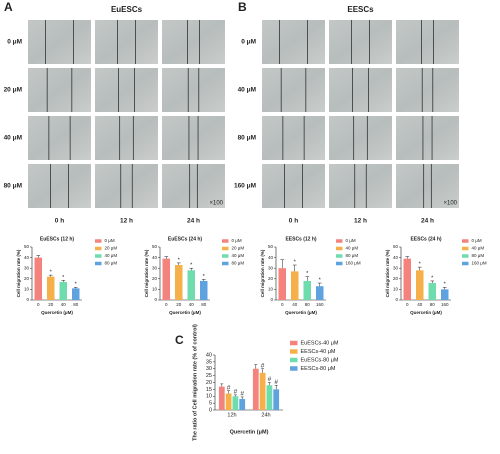 The width and height of the screenshot is (500, 454). What do you see at coordinates (210, 404) in the screenshot?
I see `y-tick-label: 5` at bounding box center [210, 404].